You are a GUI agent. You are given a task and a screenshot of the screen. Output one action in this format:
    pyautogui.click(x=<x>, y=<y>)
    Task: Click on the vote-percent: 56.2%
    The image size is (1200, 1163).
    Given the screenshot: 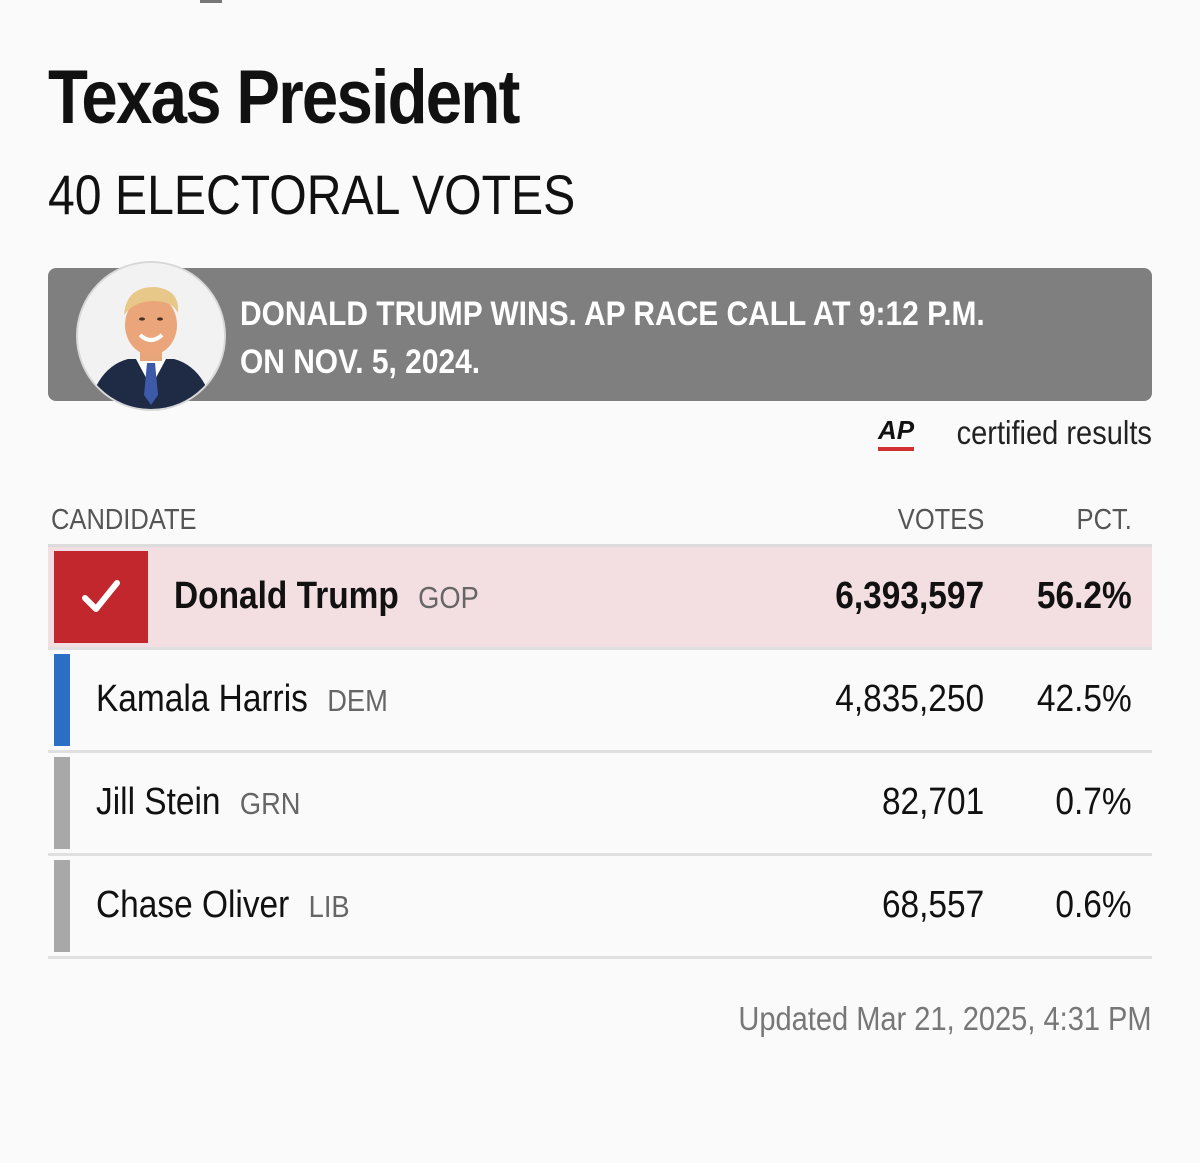 What is the action you would take?
    pyautogui.click(x=1084, y=596)
    